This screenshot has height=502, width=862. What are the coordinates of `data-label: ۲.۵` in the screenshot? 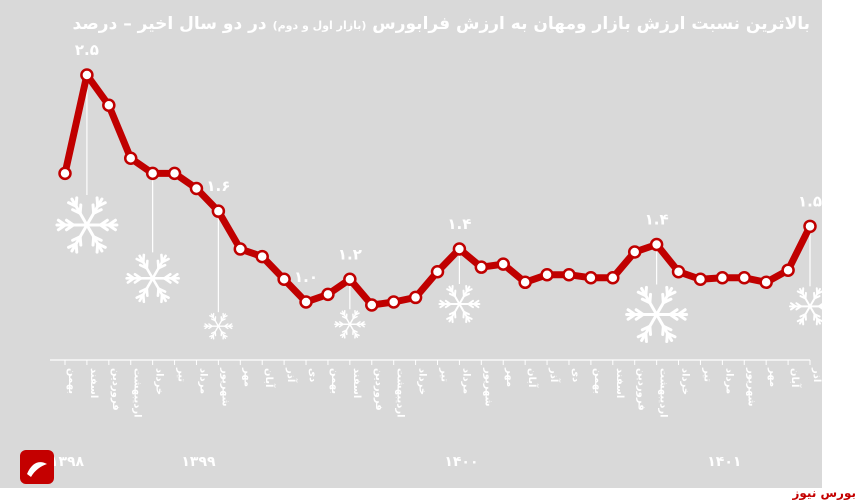 It's located at (87, 50).